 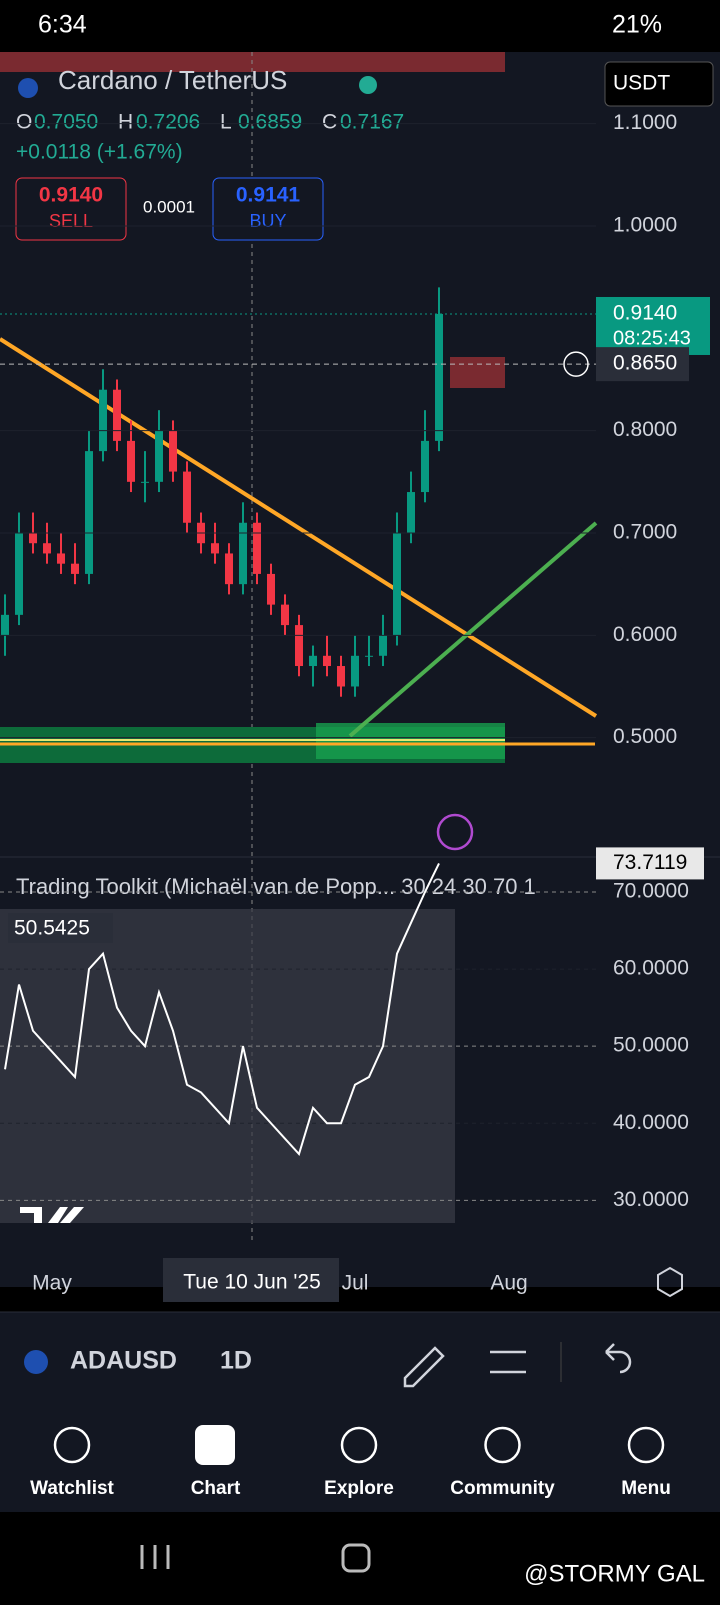 I want to click on x-label: May, so click(x=52, y=1283).